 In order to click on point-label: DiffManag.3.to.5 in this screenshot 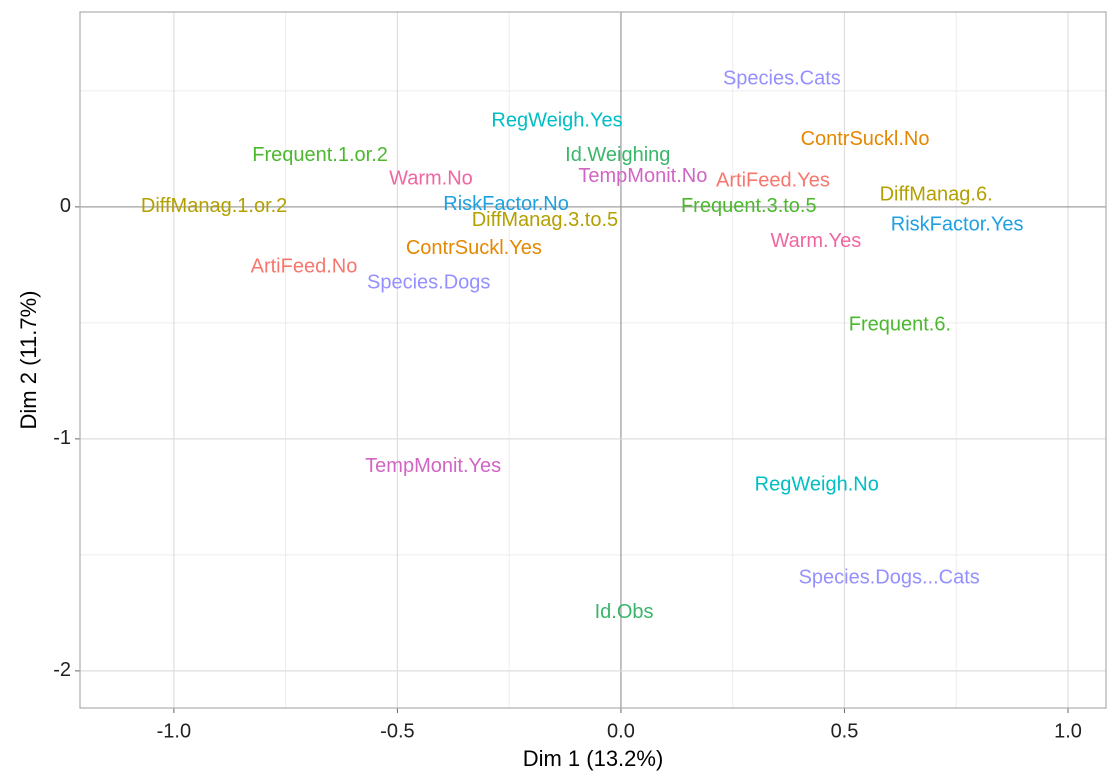, I will do `click(545, 220)`.